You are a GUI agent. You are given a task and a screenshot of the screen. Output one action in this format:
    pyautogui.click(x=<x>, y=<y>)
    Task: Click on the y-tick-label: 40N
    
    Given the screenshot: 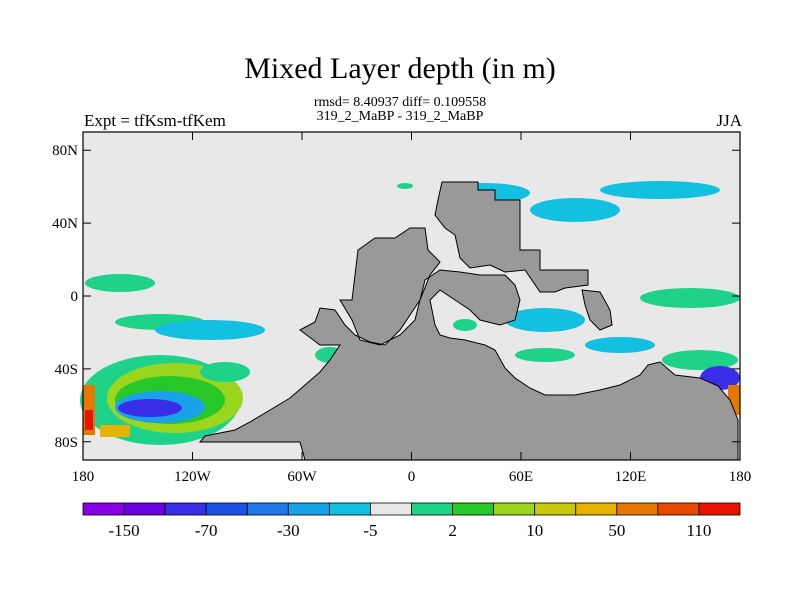 What is the action you would take?
    pyautogui.click(x=65, y=224)
    